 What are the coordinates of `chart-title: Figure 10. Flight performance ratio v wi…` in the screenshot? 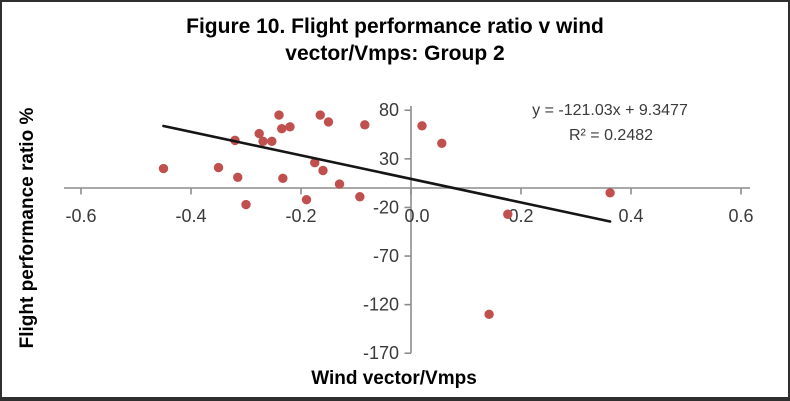 It's located at (395, 40).